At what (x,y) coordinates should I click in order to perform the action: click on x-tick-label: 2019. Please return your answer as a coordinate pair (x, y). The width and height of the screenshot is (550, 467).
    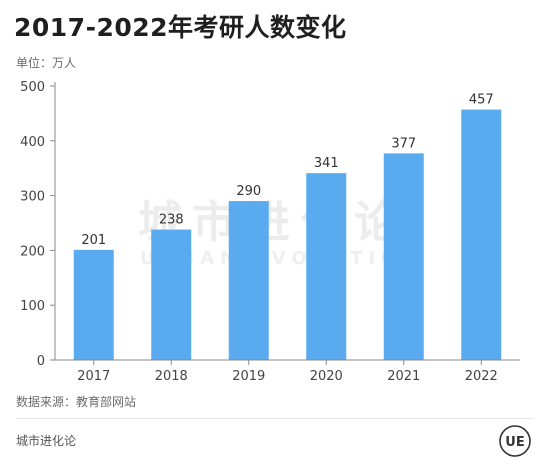
    Looking at the image, I should click on (248, 376).